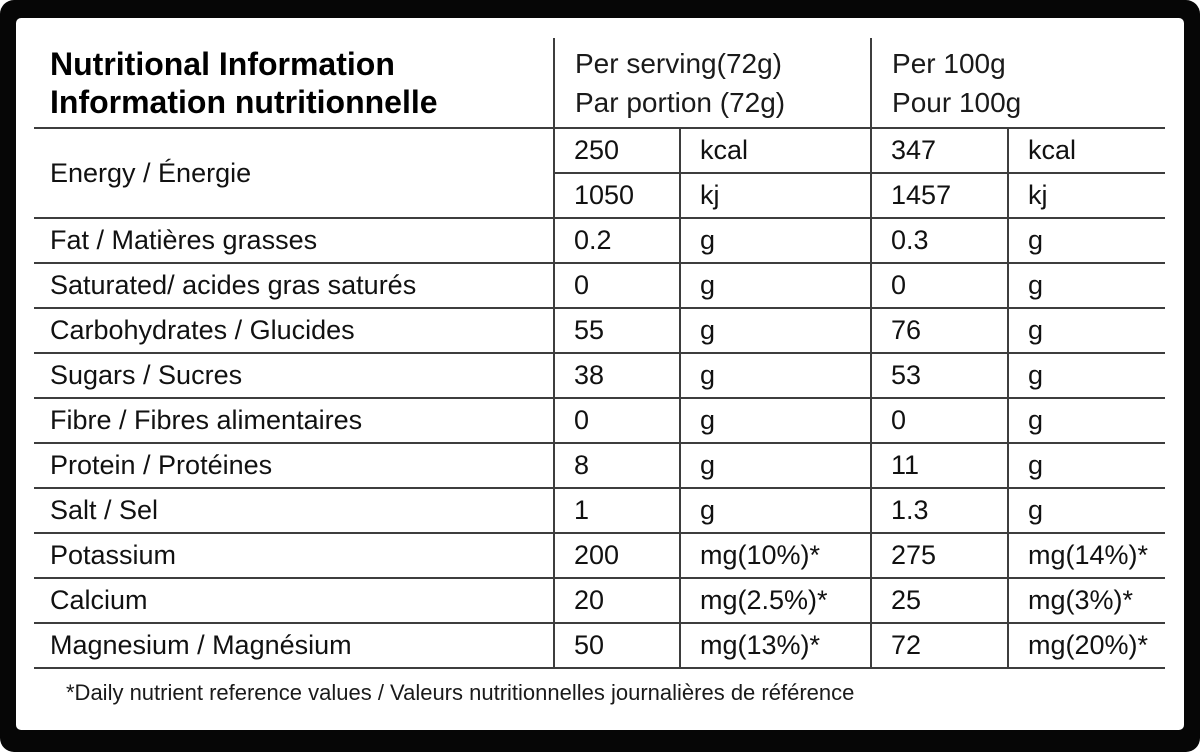  I want to click on row-label: Saturated/ acides gras saturés, so click(294, 286).